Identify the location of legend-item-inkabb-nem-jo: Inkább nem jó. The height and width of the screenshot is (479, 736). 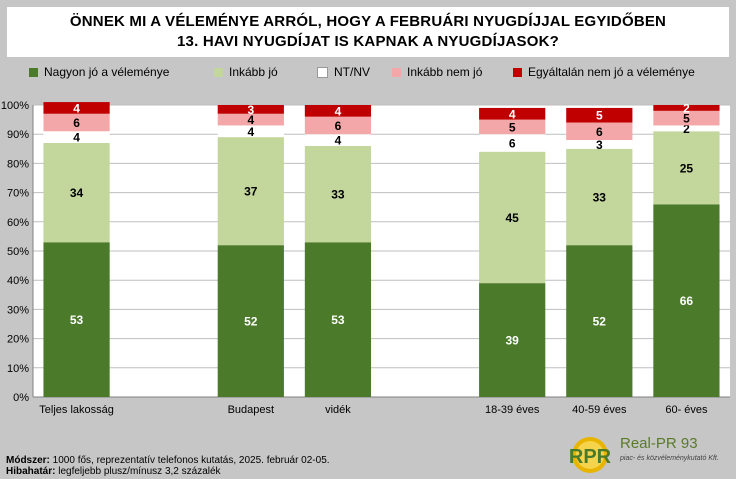
(437, 72).